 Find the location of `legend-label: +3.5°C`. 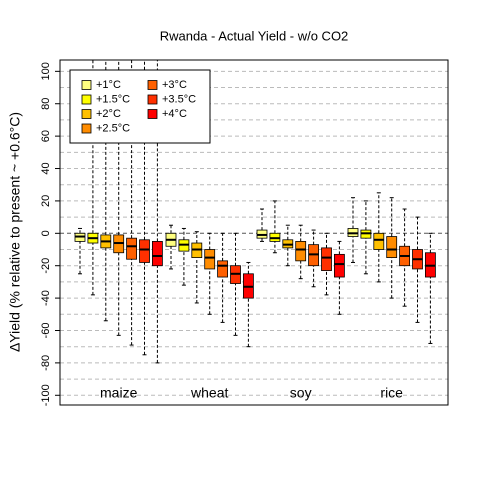

legend-label: +3.5°C is located at coordinates (179, 99).